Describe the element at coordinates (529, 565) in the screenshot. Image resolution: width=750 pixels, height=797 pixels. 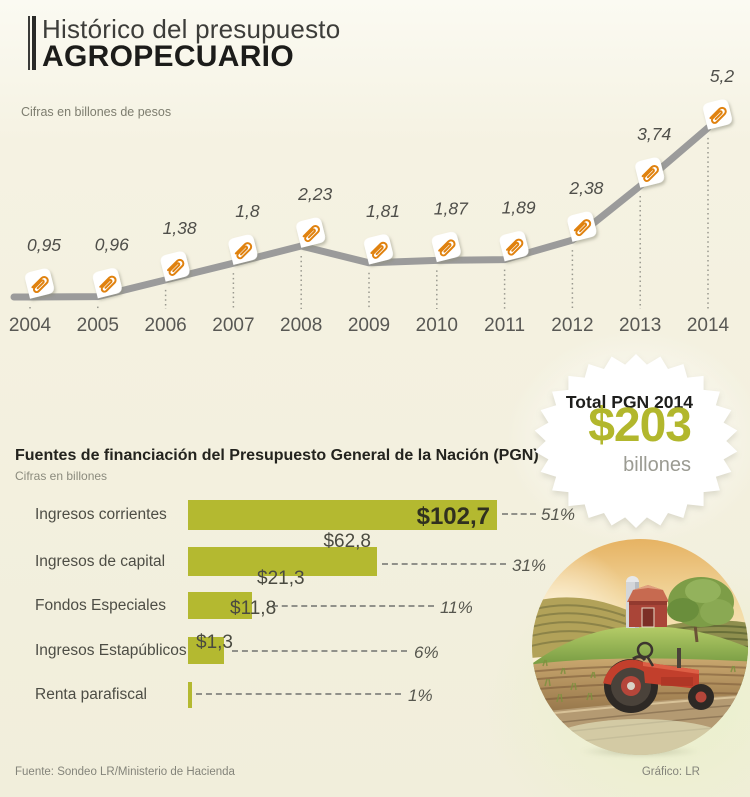
I see `percent-label: 31%` at that location.